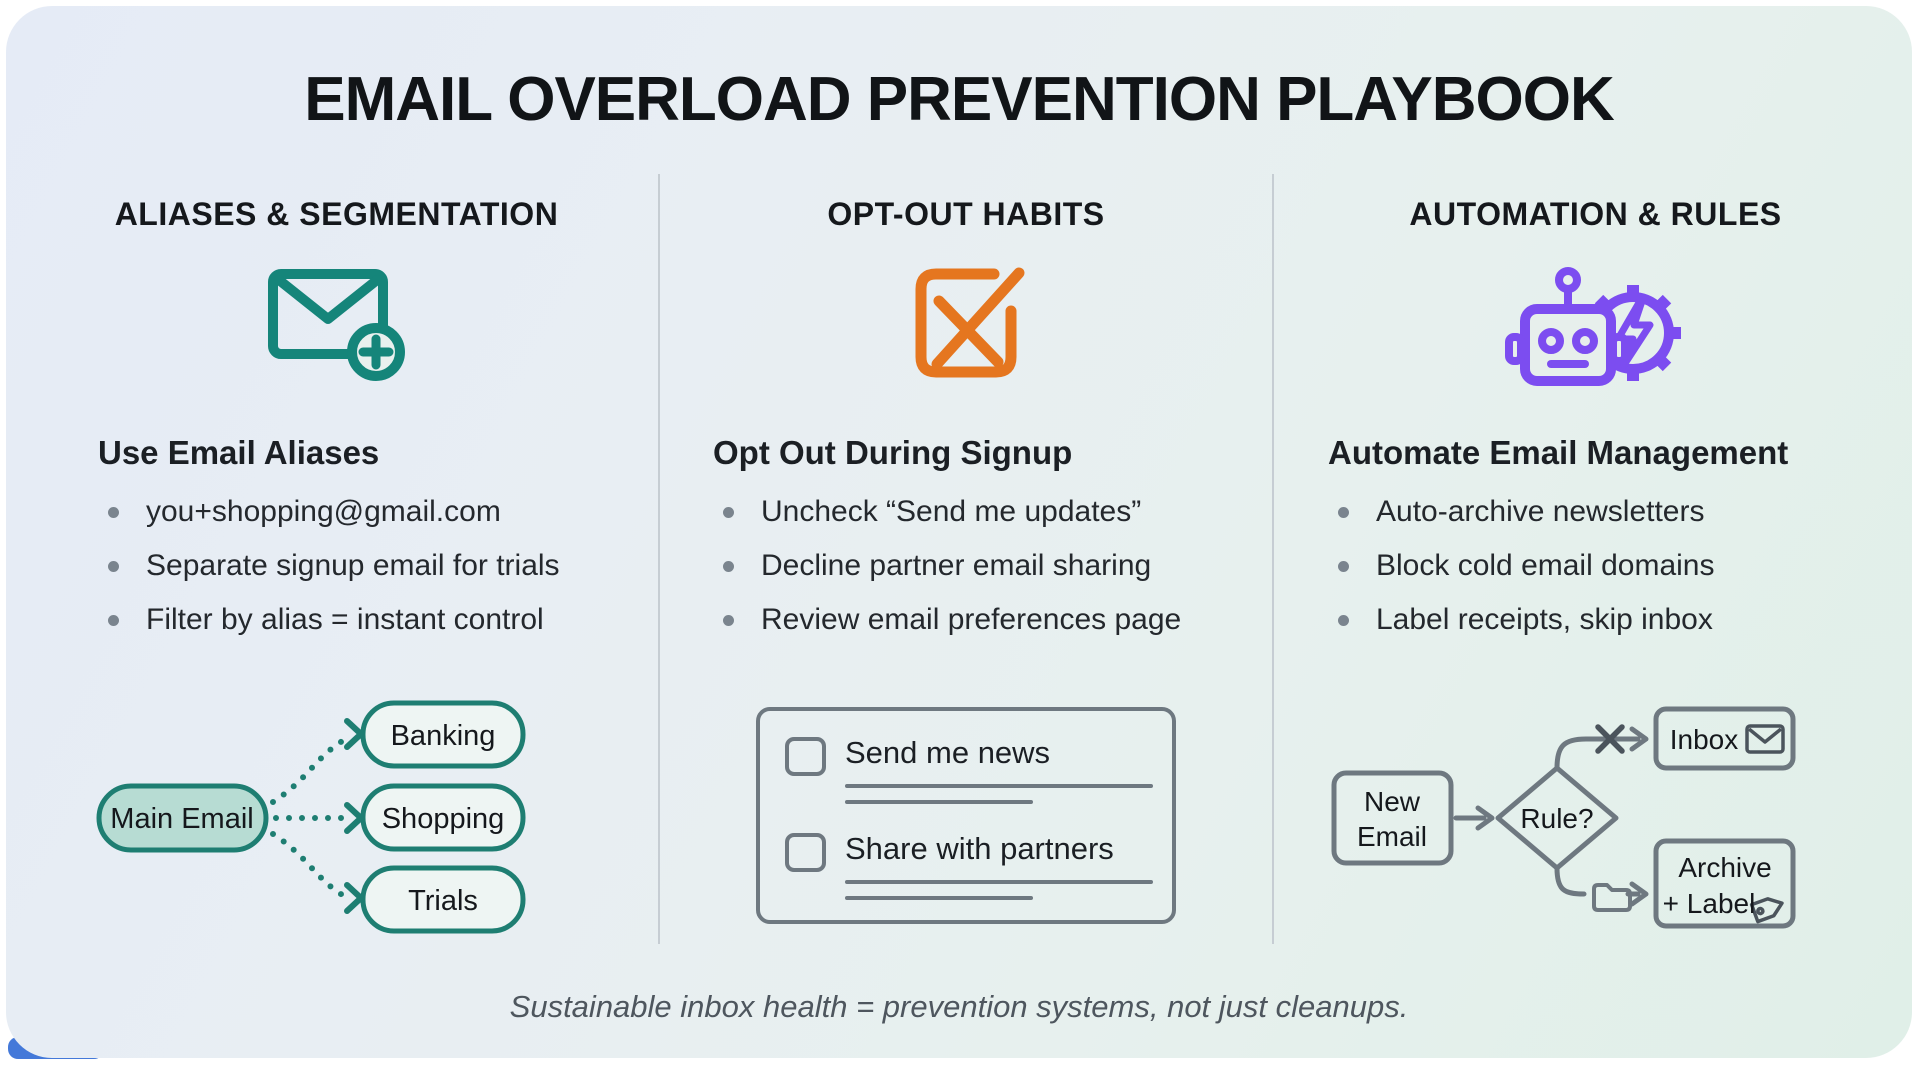  What do you see at coordinates (239, 452) in the screenshot?
I see `column-subheading: Use Email Aliases` at bounding box center [239, 452].